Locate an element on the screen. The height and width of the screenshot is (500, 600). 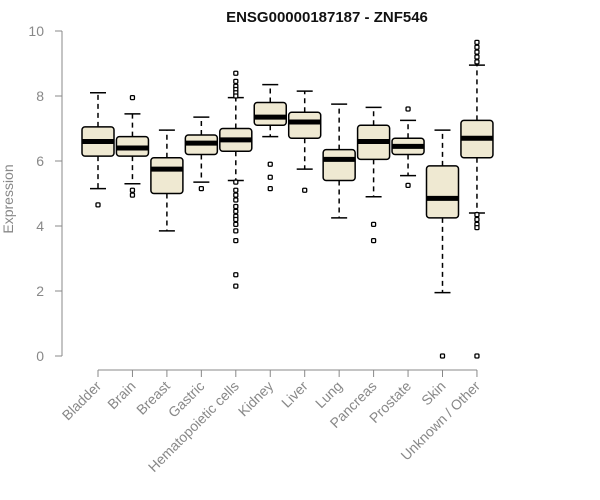
box-breast is located at coordinates (167, 180).